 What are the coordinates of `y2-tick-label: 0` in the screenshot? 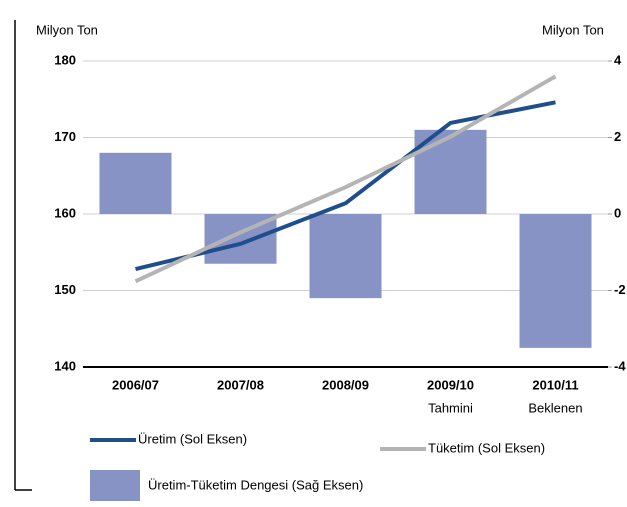 It's located at (617, 212).